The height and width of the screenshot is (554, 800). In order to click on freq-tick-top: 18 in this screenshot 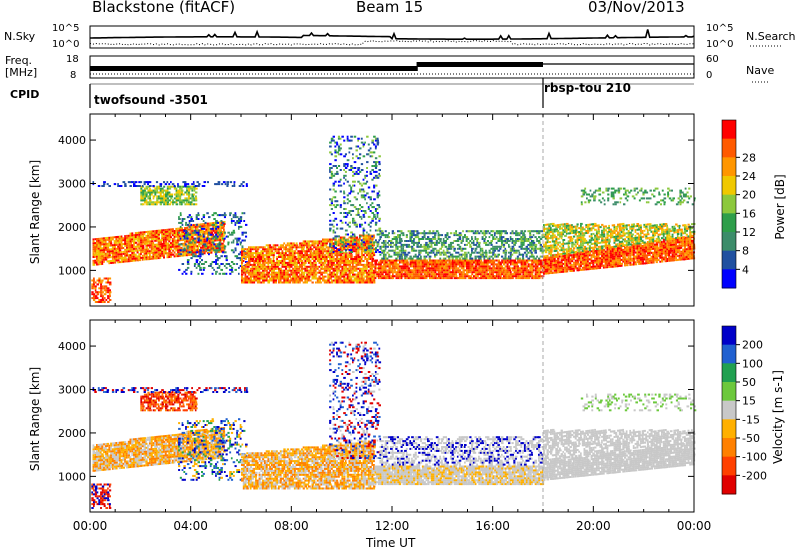, I will do `click(72, 59)`.